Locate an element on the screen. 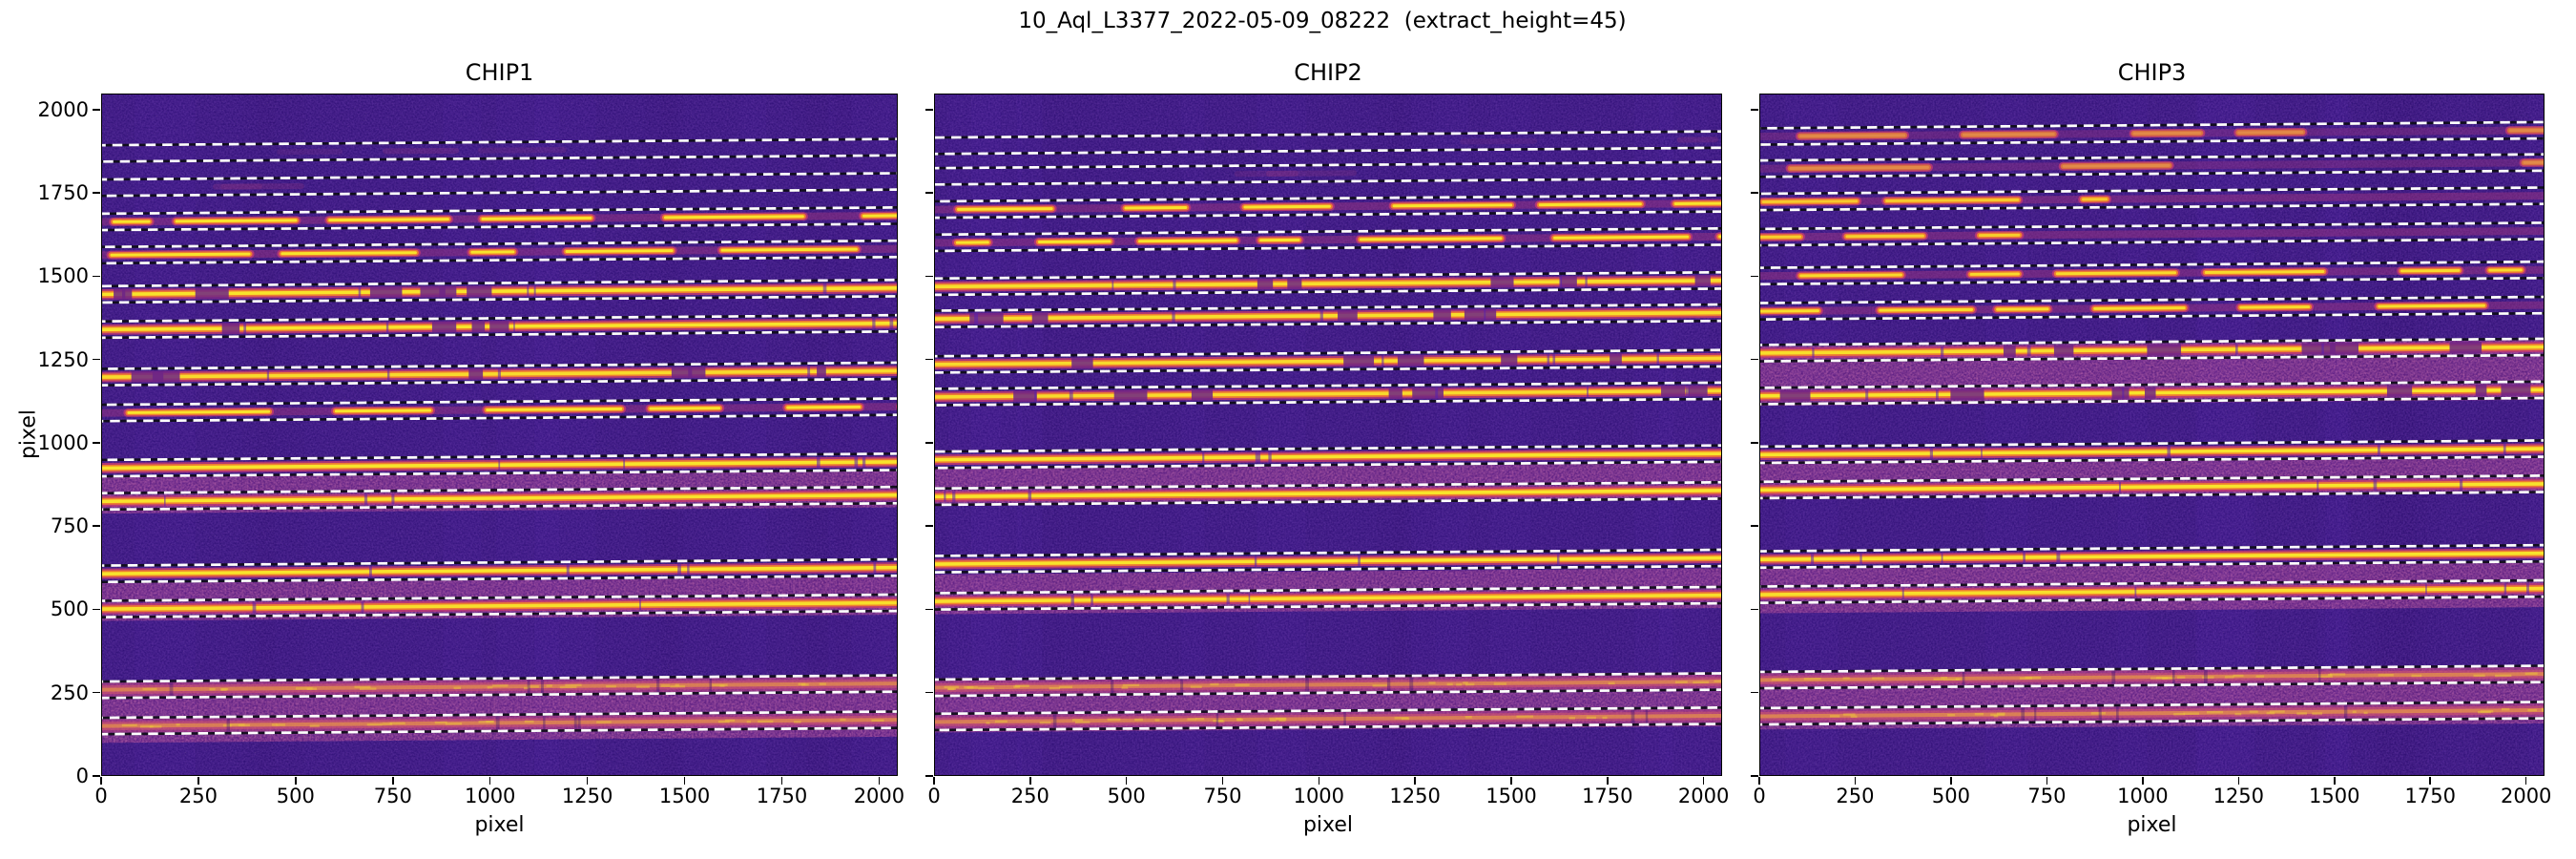  x-tick-label: 250 is located at coordinates (1029, 796).